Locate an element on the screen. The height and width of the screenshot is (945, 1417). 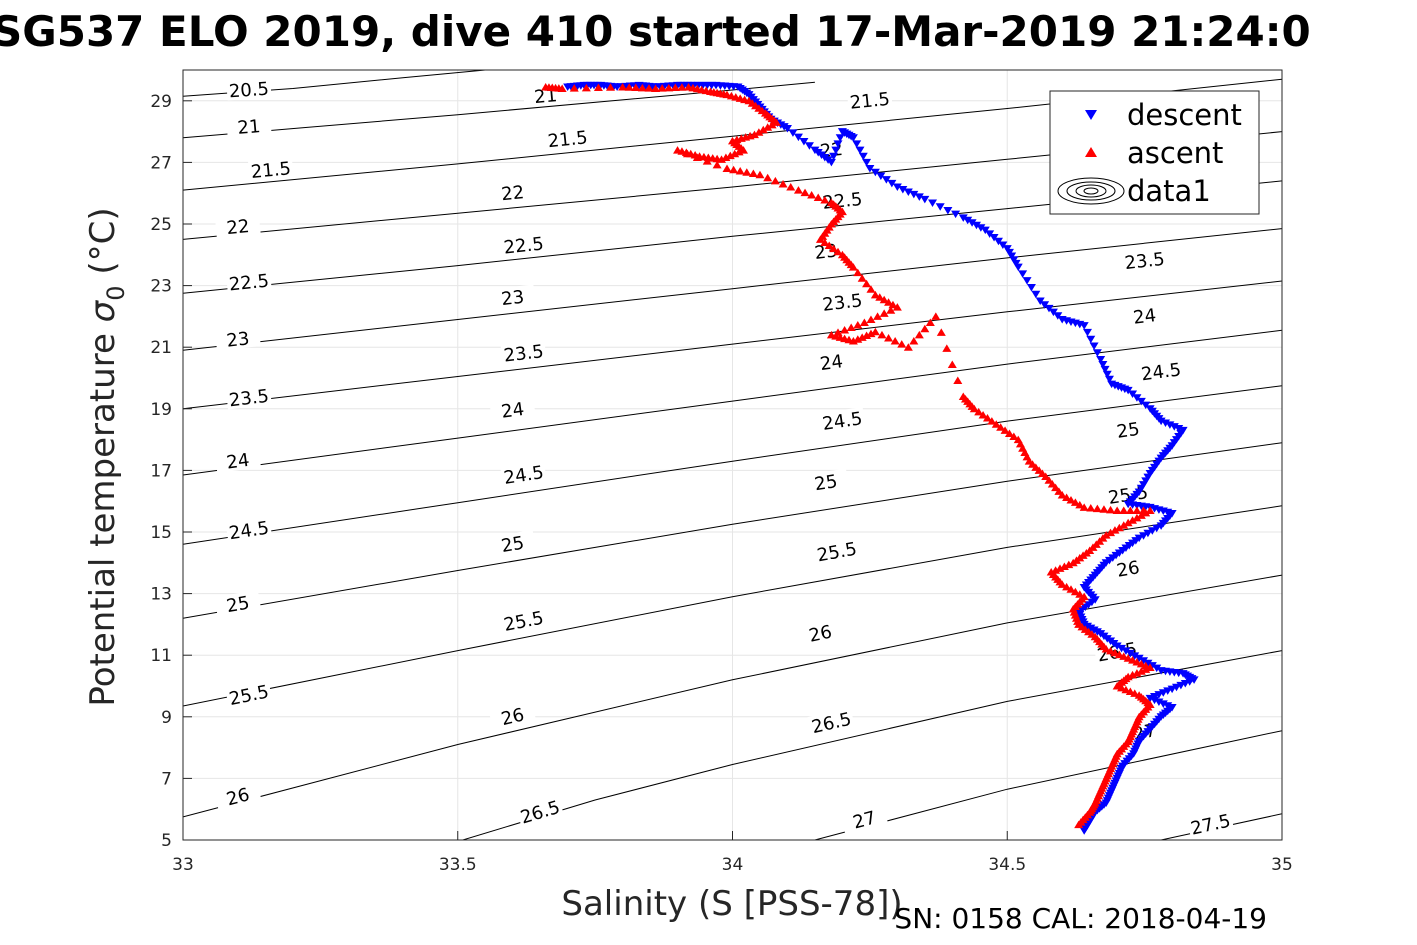
calibration-footer: SN: 0158 CAL: 2018-04-19 is located at coordinates (1080, 918).